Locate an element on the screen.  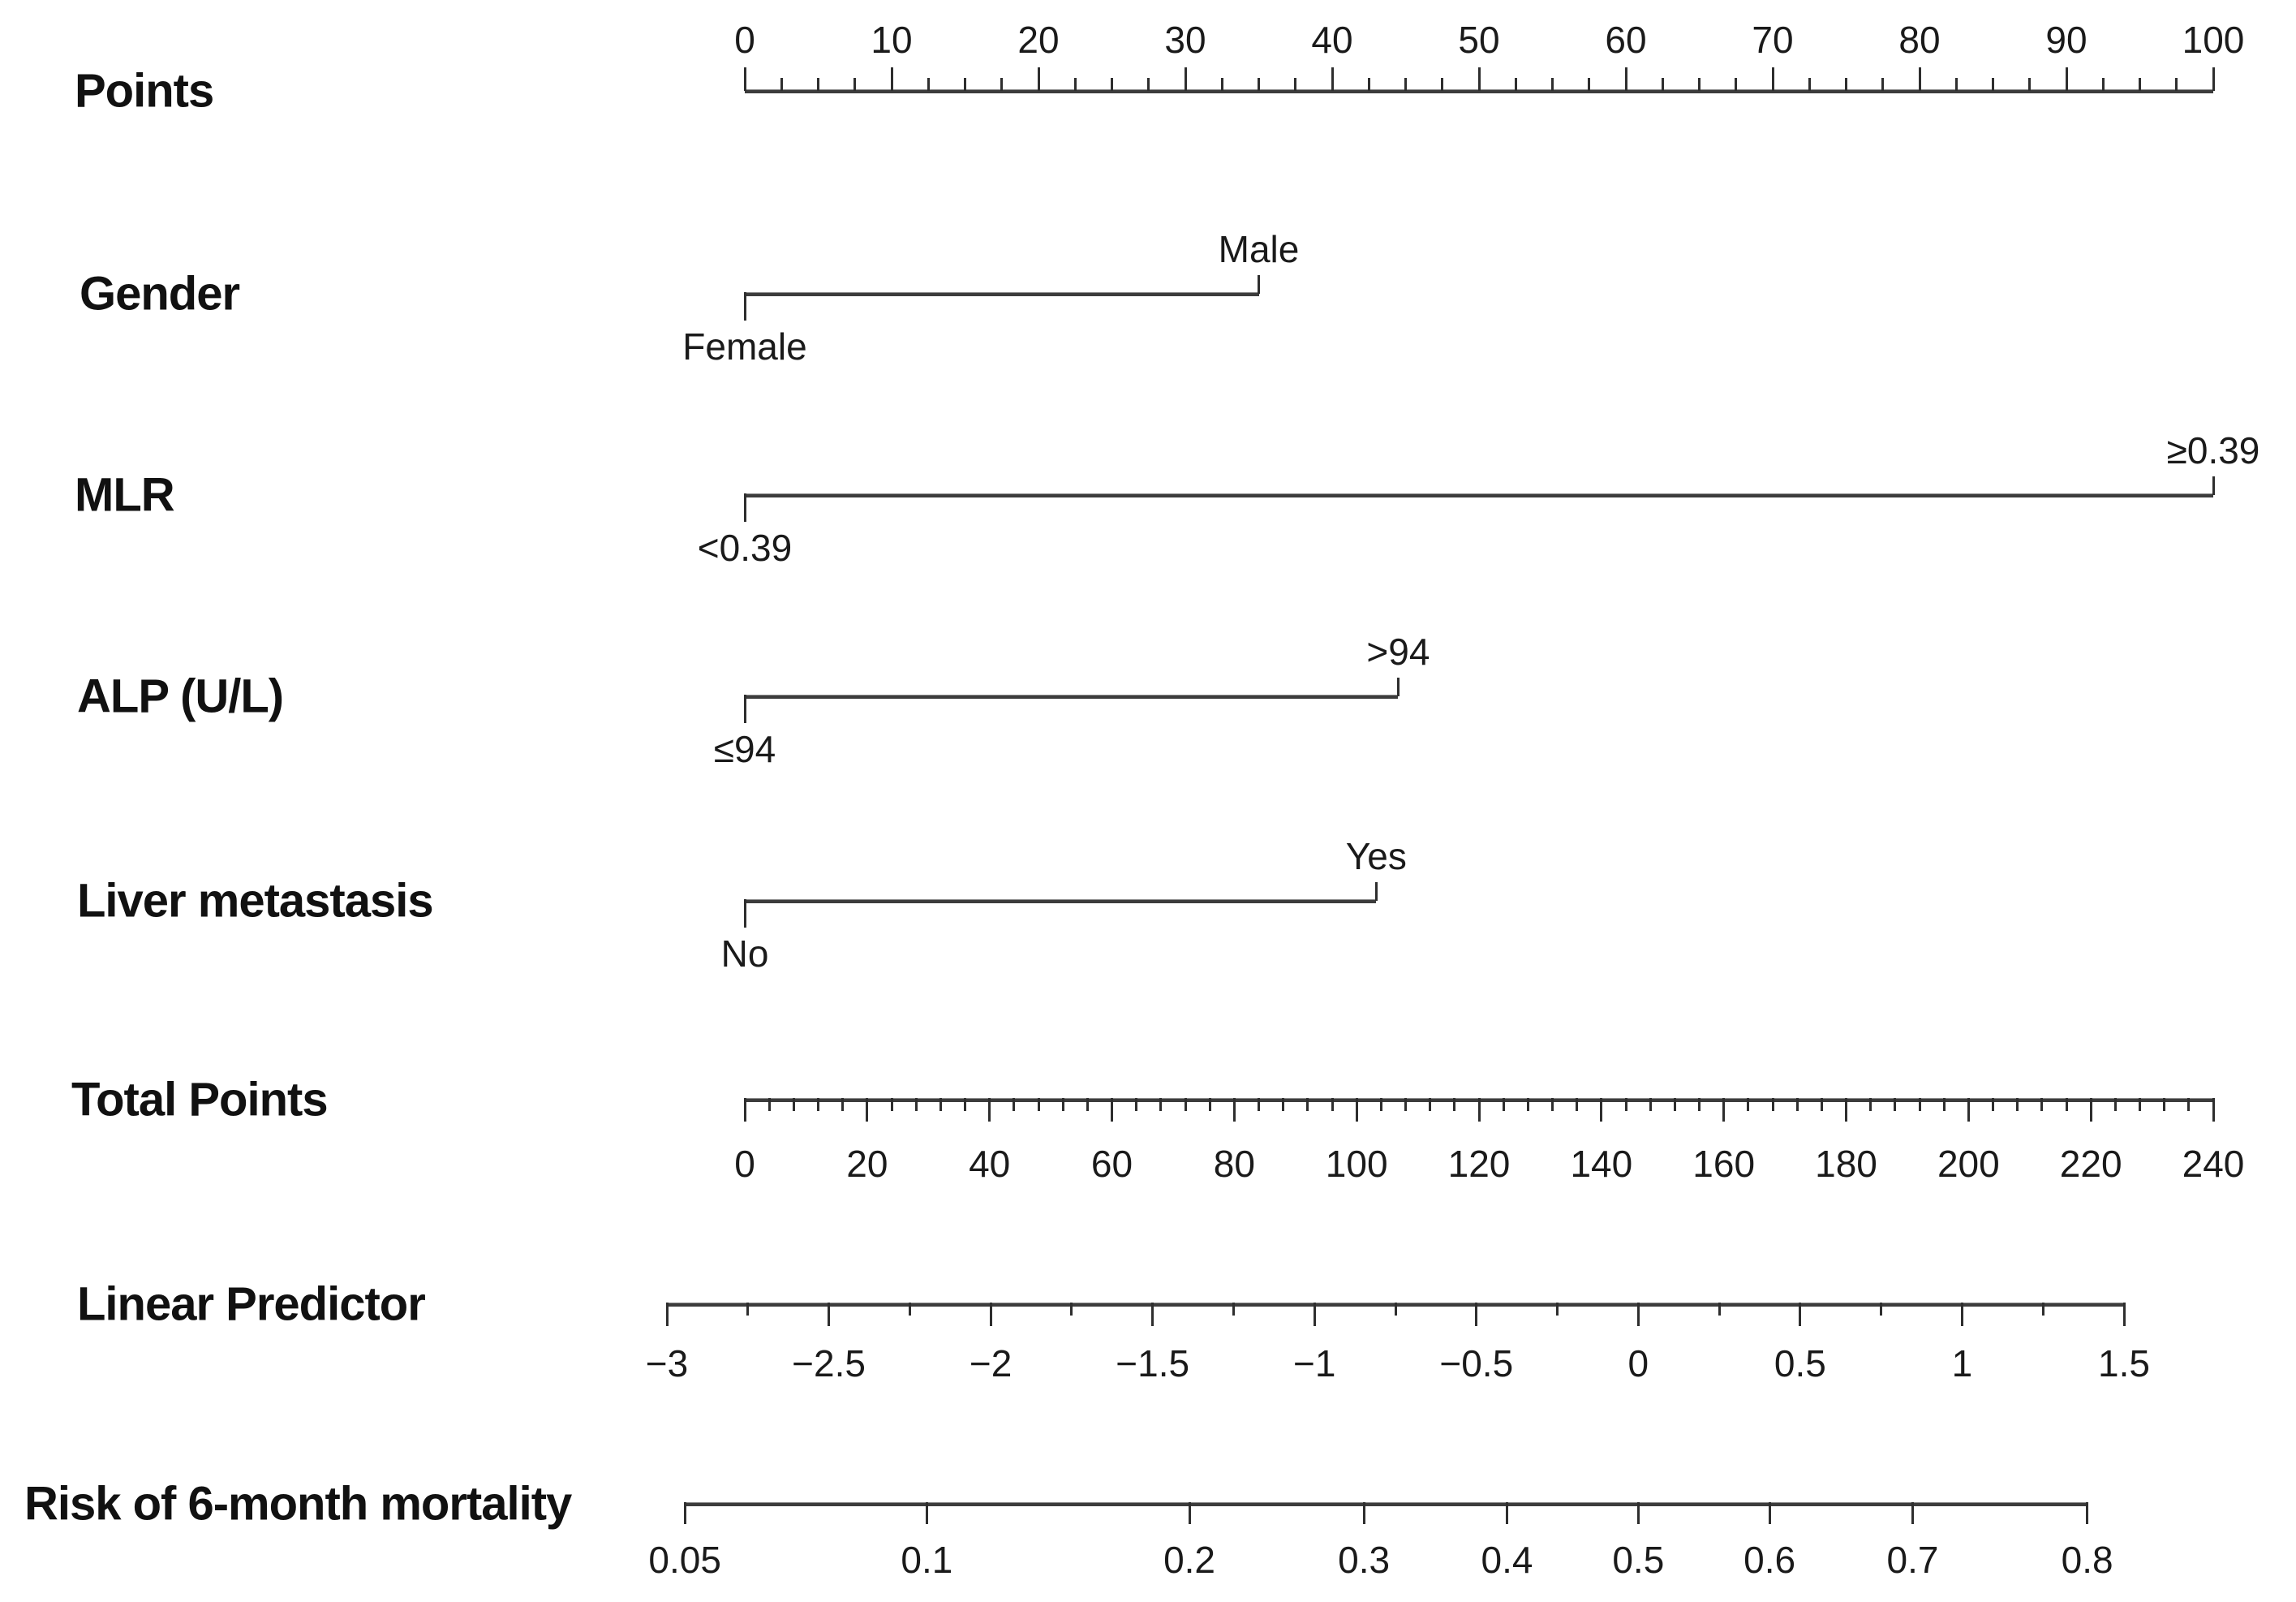
gender-category-label: Female is located at coordinates (744, 346).